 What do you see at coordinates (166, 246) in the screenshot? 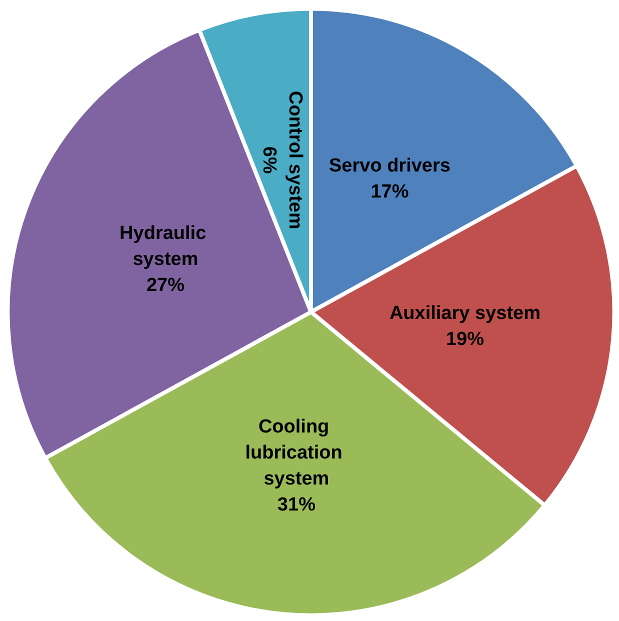
I see `slice-label: Hydraulic system` at bounding box center [166, 246].